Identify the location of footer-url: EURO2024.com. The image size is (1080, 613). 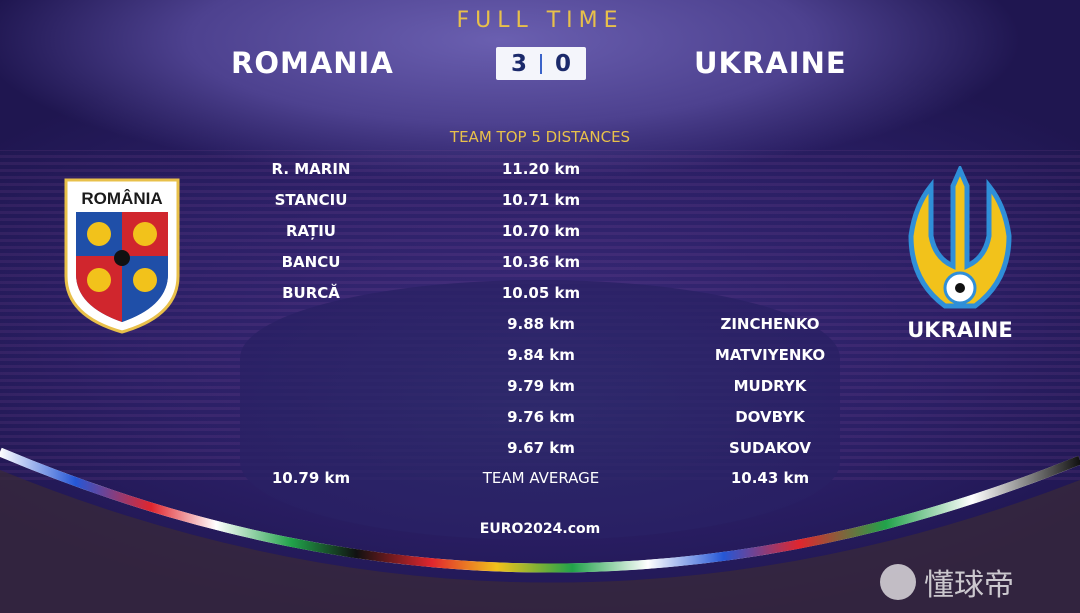
(540, 529).